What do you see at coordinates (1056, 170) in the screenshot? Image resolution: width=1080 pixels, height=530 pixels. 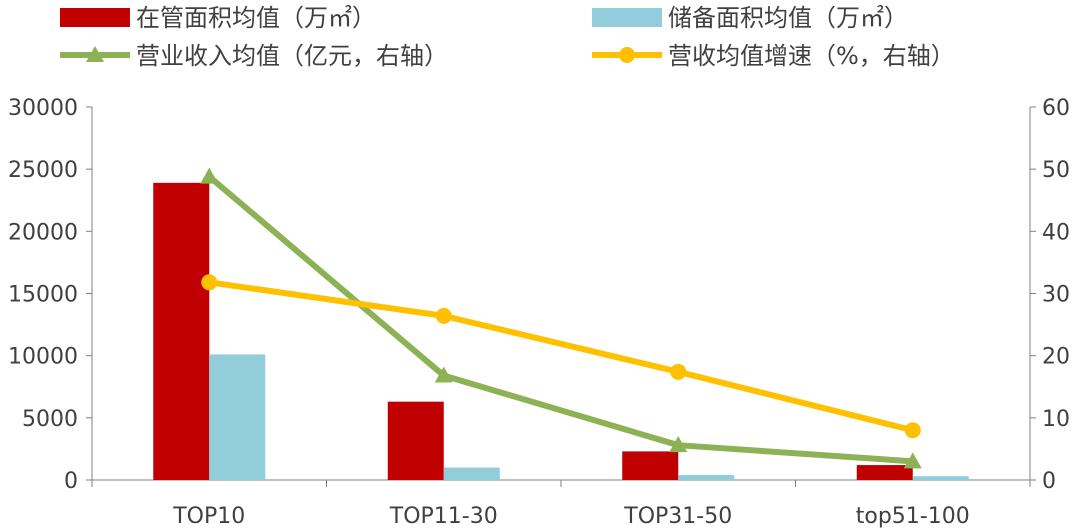 I see `right-tick-label: 50` at bounding box center [1056, 170].